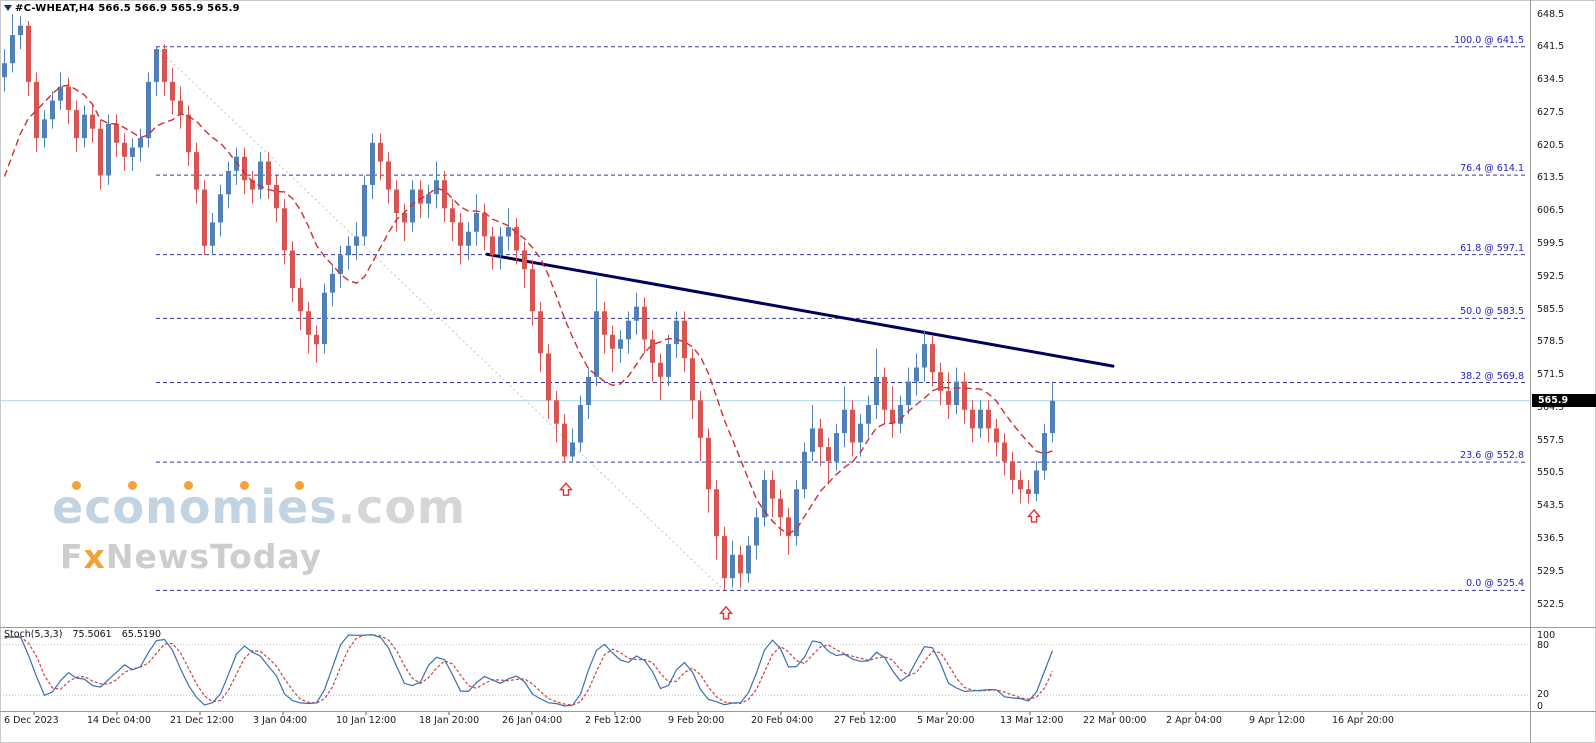 Image resolution: width=1596 pixels, height=743 pixels. What do you see at coordinates (141, 634) in the screenshot?
I see `indicator-d-value: 65.5190` at bounding box center [141, 634].